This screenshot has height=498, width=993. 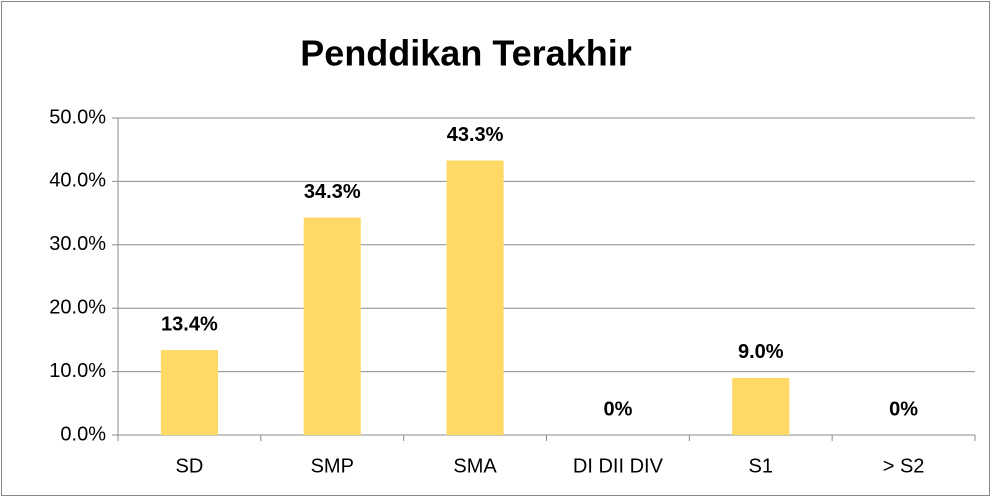 What do you see at coordinates (83, 434) in the screenshot?
I see `y-tick-label: 0.0%` at bounding box center [83, 434].